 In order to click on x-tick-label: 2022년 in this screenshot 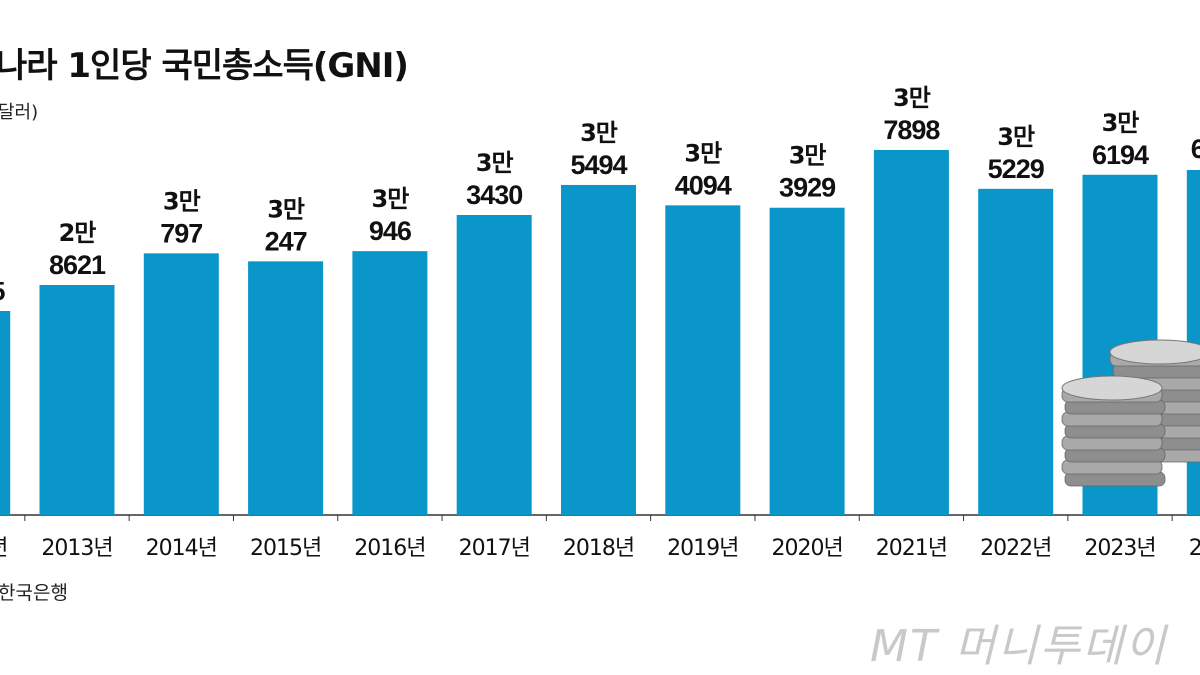, I will do `click(1015, 548)`.